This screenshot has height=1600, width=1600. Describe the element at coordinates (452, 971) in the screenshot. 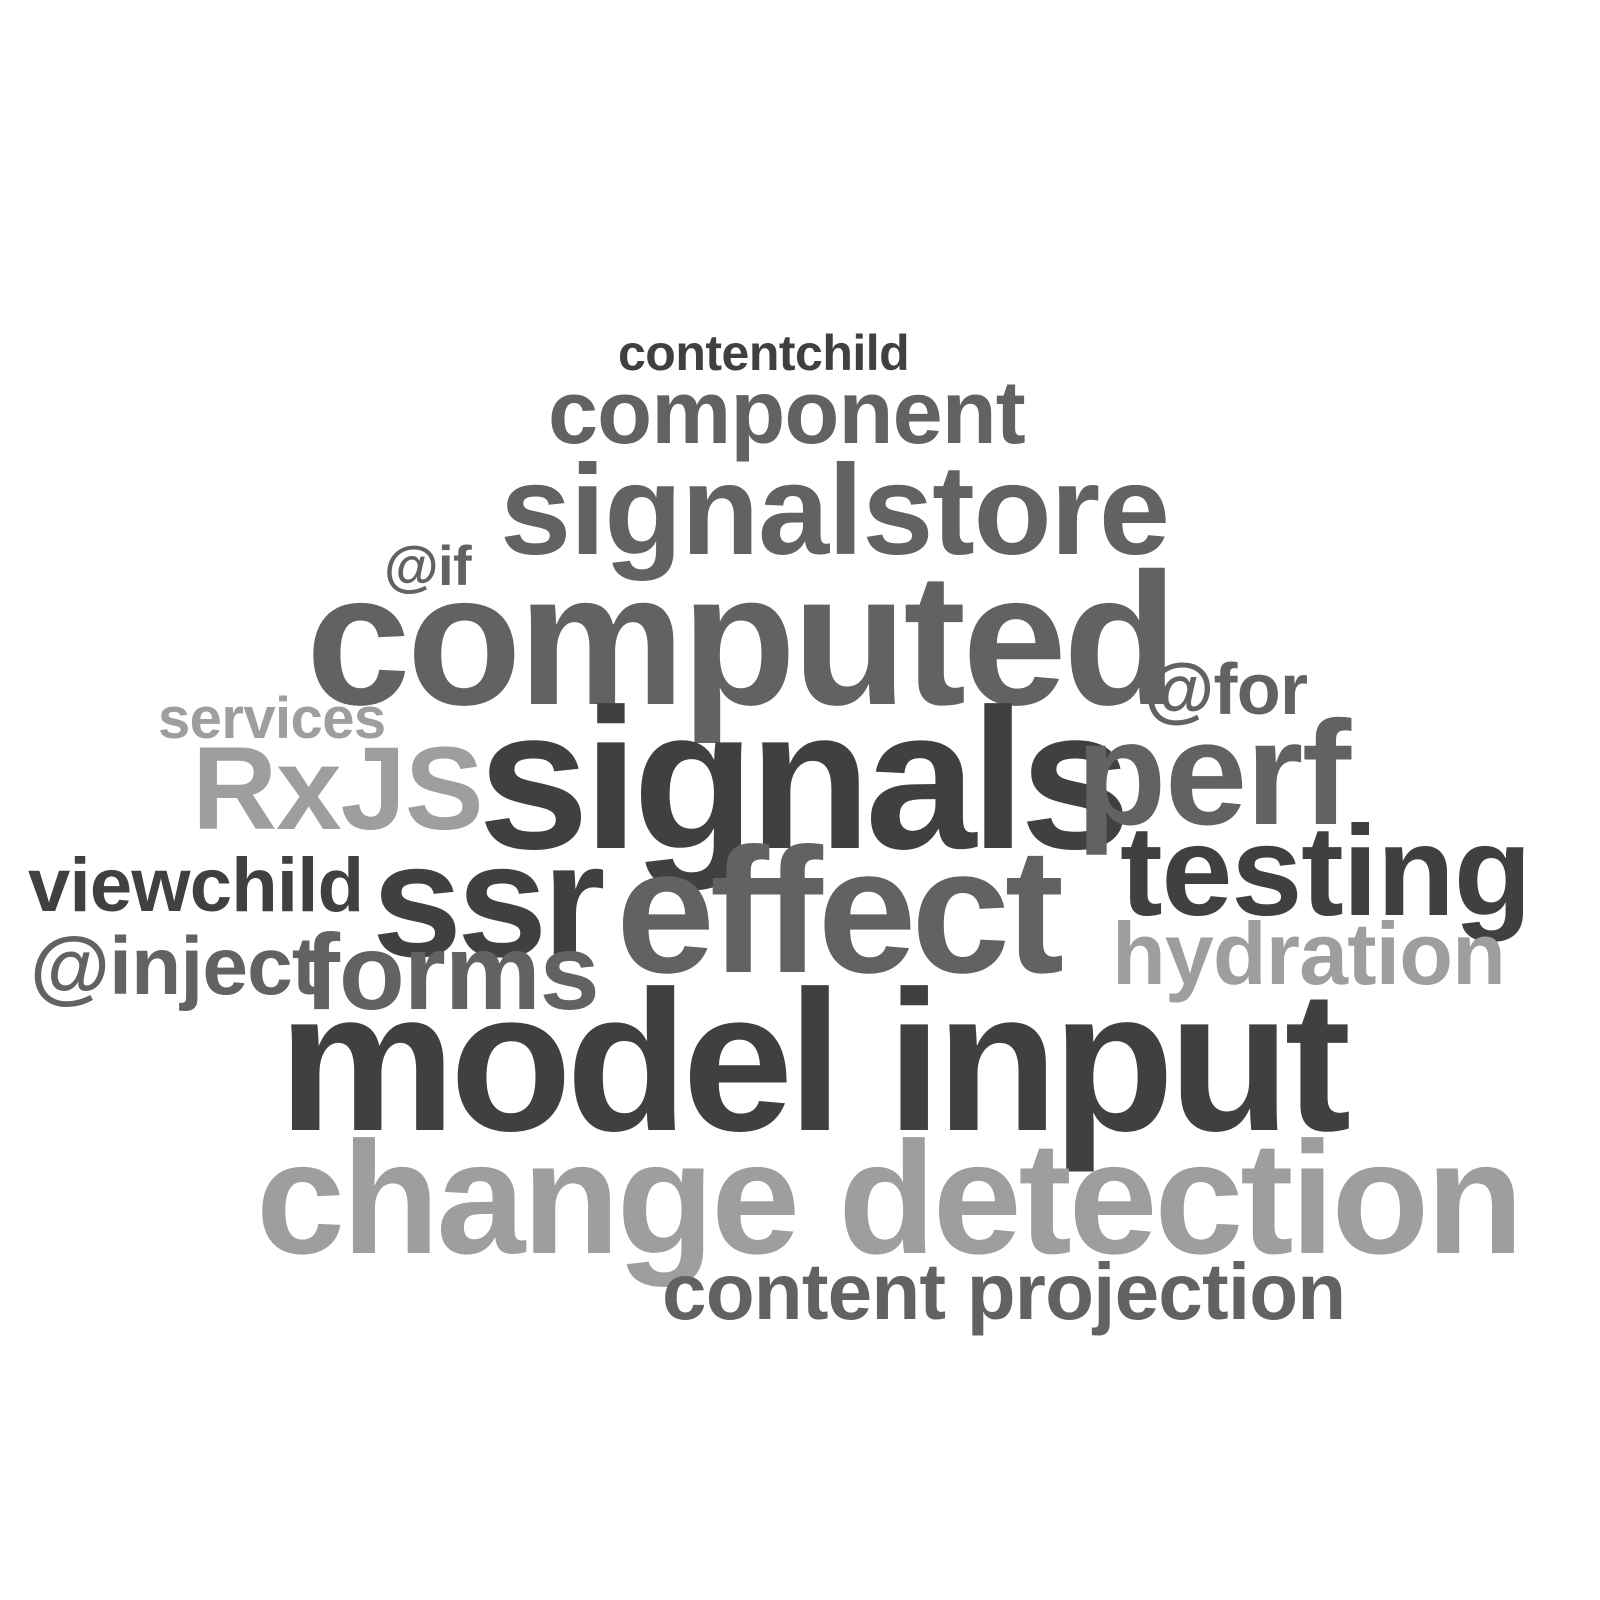

I see `word-forms: forms` at that location.